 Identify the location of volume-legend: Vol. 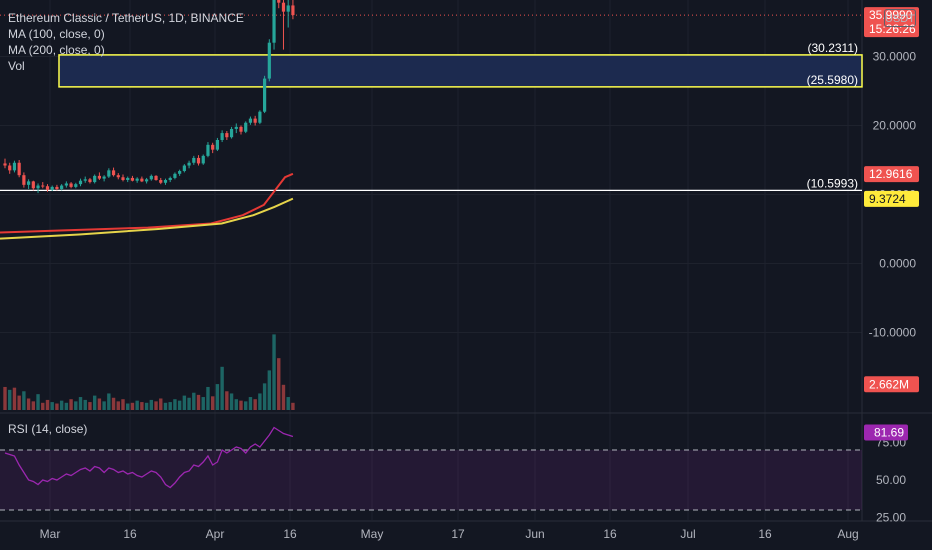
(16, 66).